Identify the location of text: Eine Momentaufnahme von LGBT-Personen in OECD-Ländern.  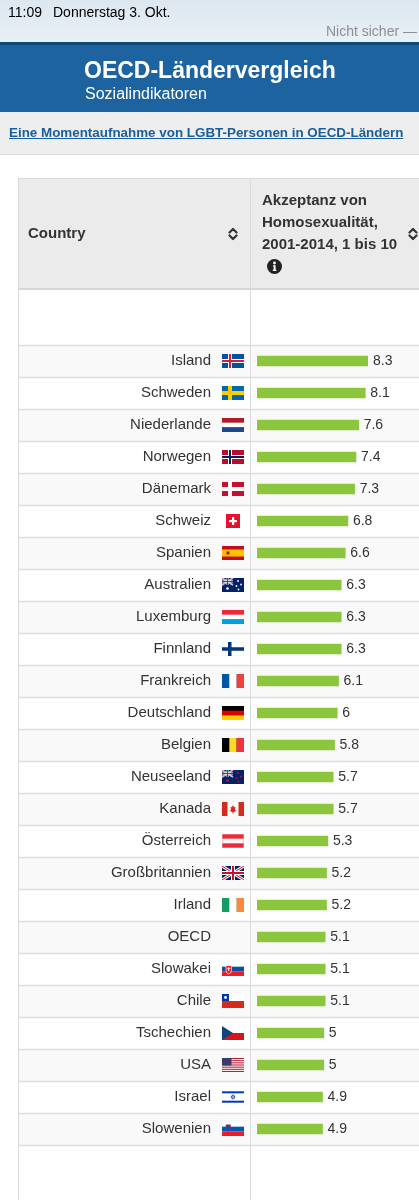
(206, 132).